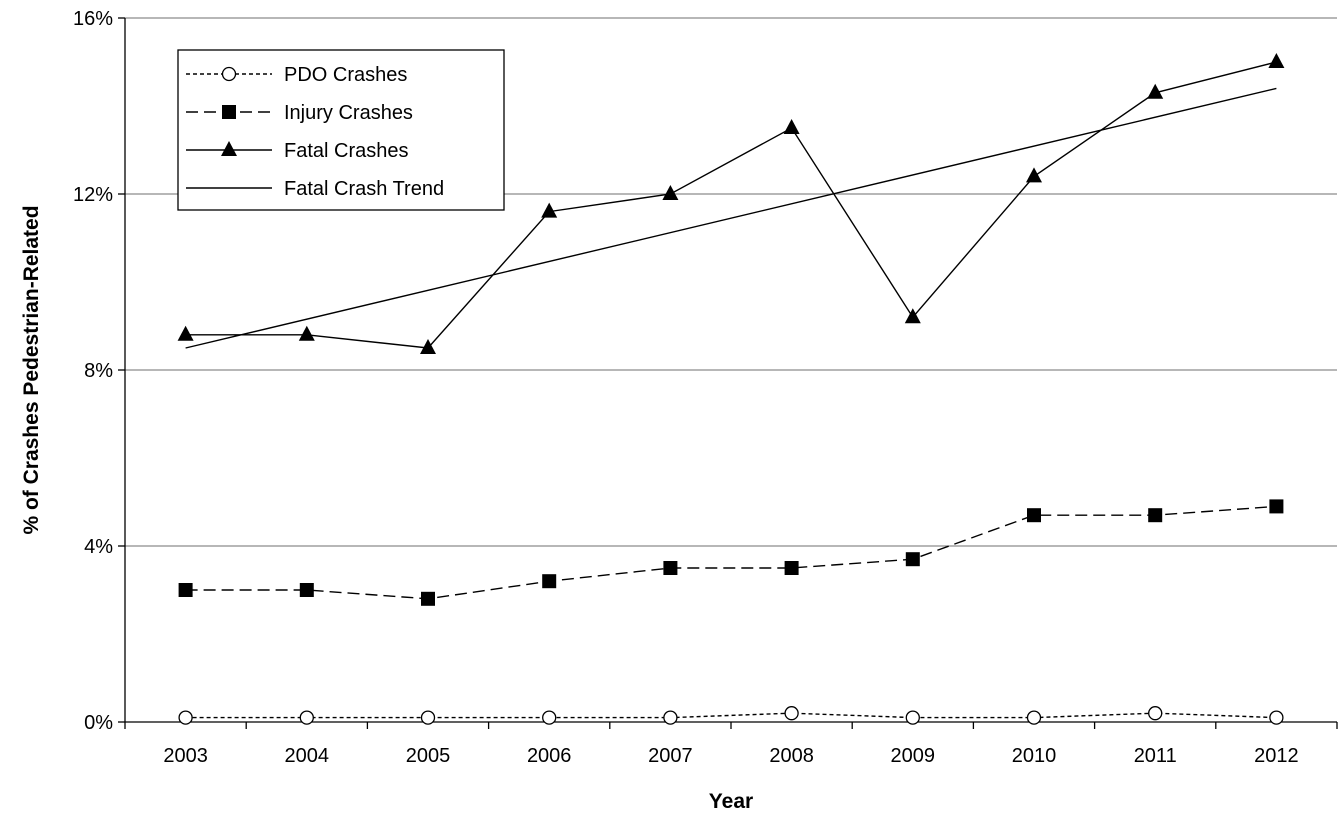 The width and height of the screenshot is (1341, 813). What do you see at coordinates (348, 113) in the screenshot?
I see `legend-label: Injury Crashes` at bounding box center [348, 113].